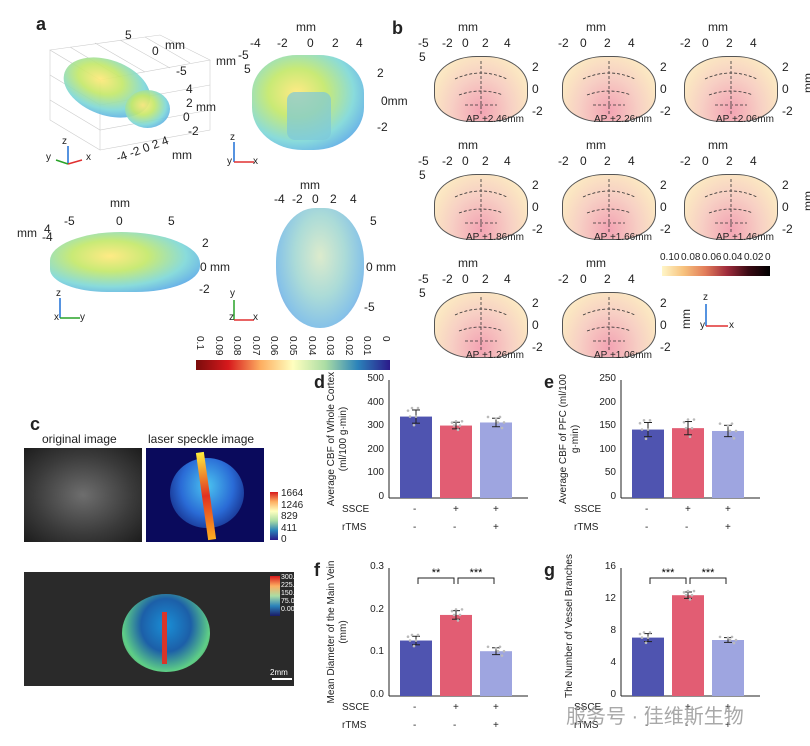 This screenshot has width=810, height=746. I want to click on oblique-side-2: 0, so click(186, 117).